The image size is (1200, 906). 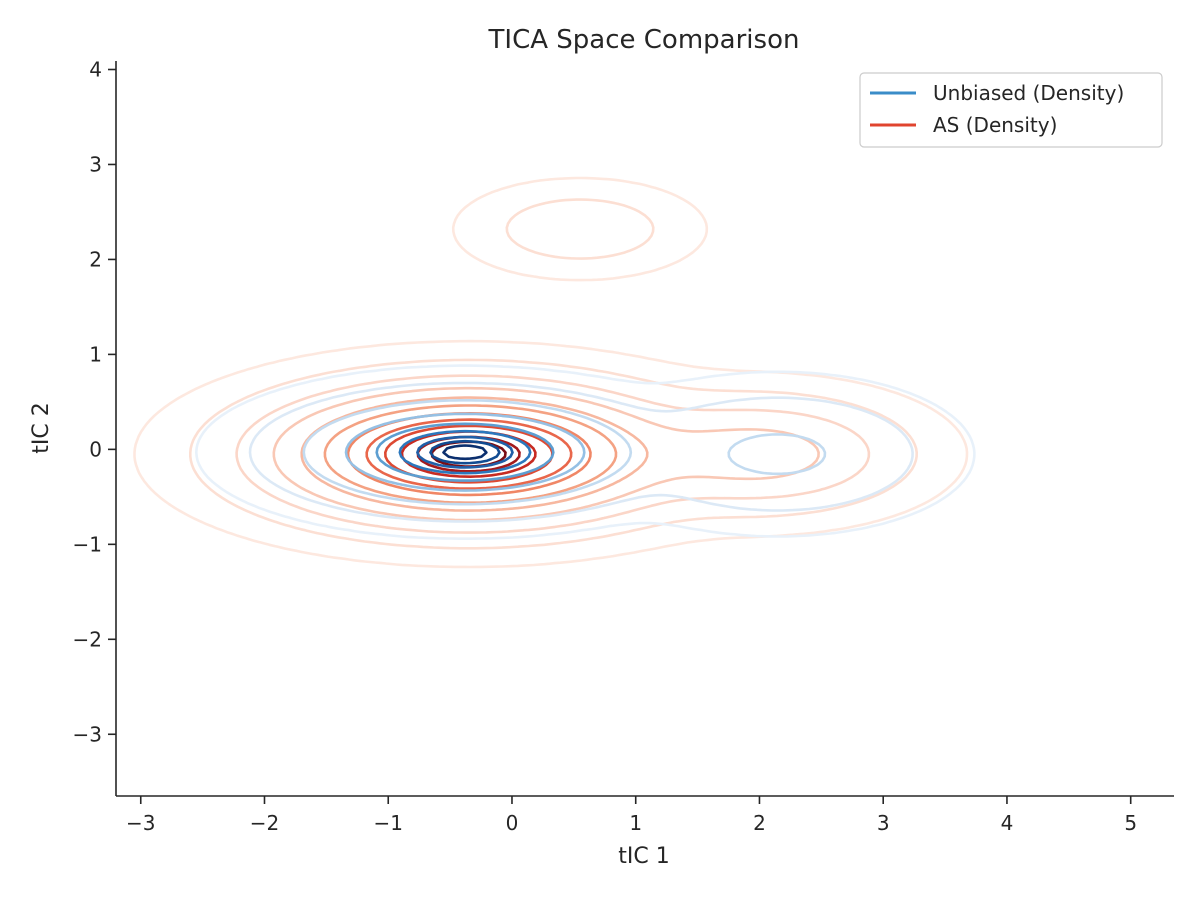 What do you see at coordinates (1130, 823) in the screenshot?
I see `x-tick-label: 5` at bounding box center [1130, 823].